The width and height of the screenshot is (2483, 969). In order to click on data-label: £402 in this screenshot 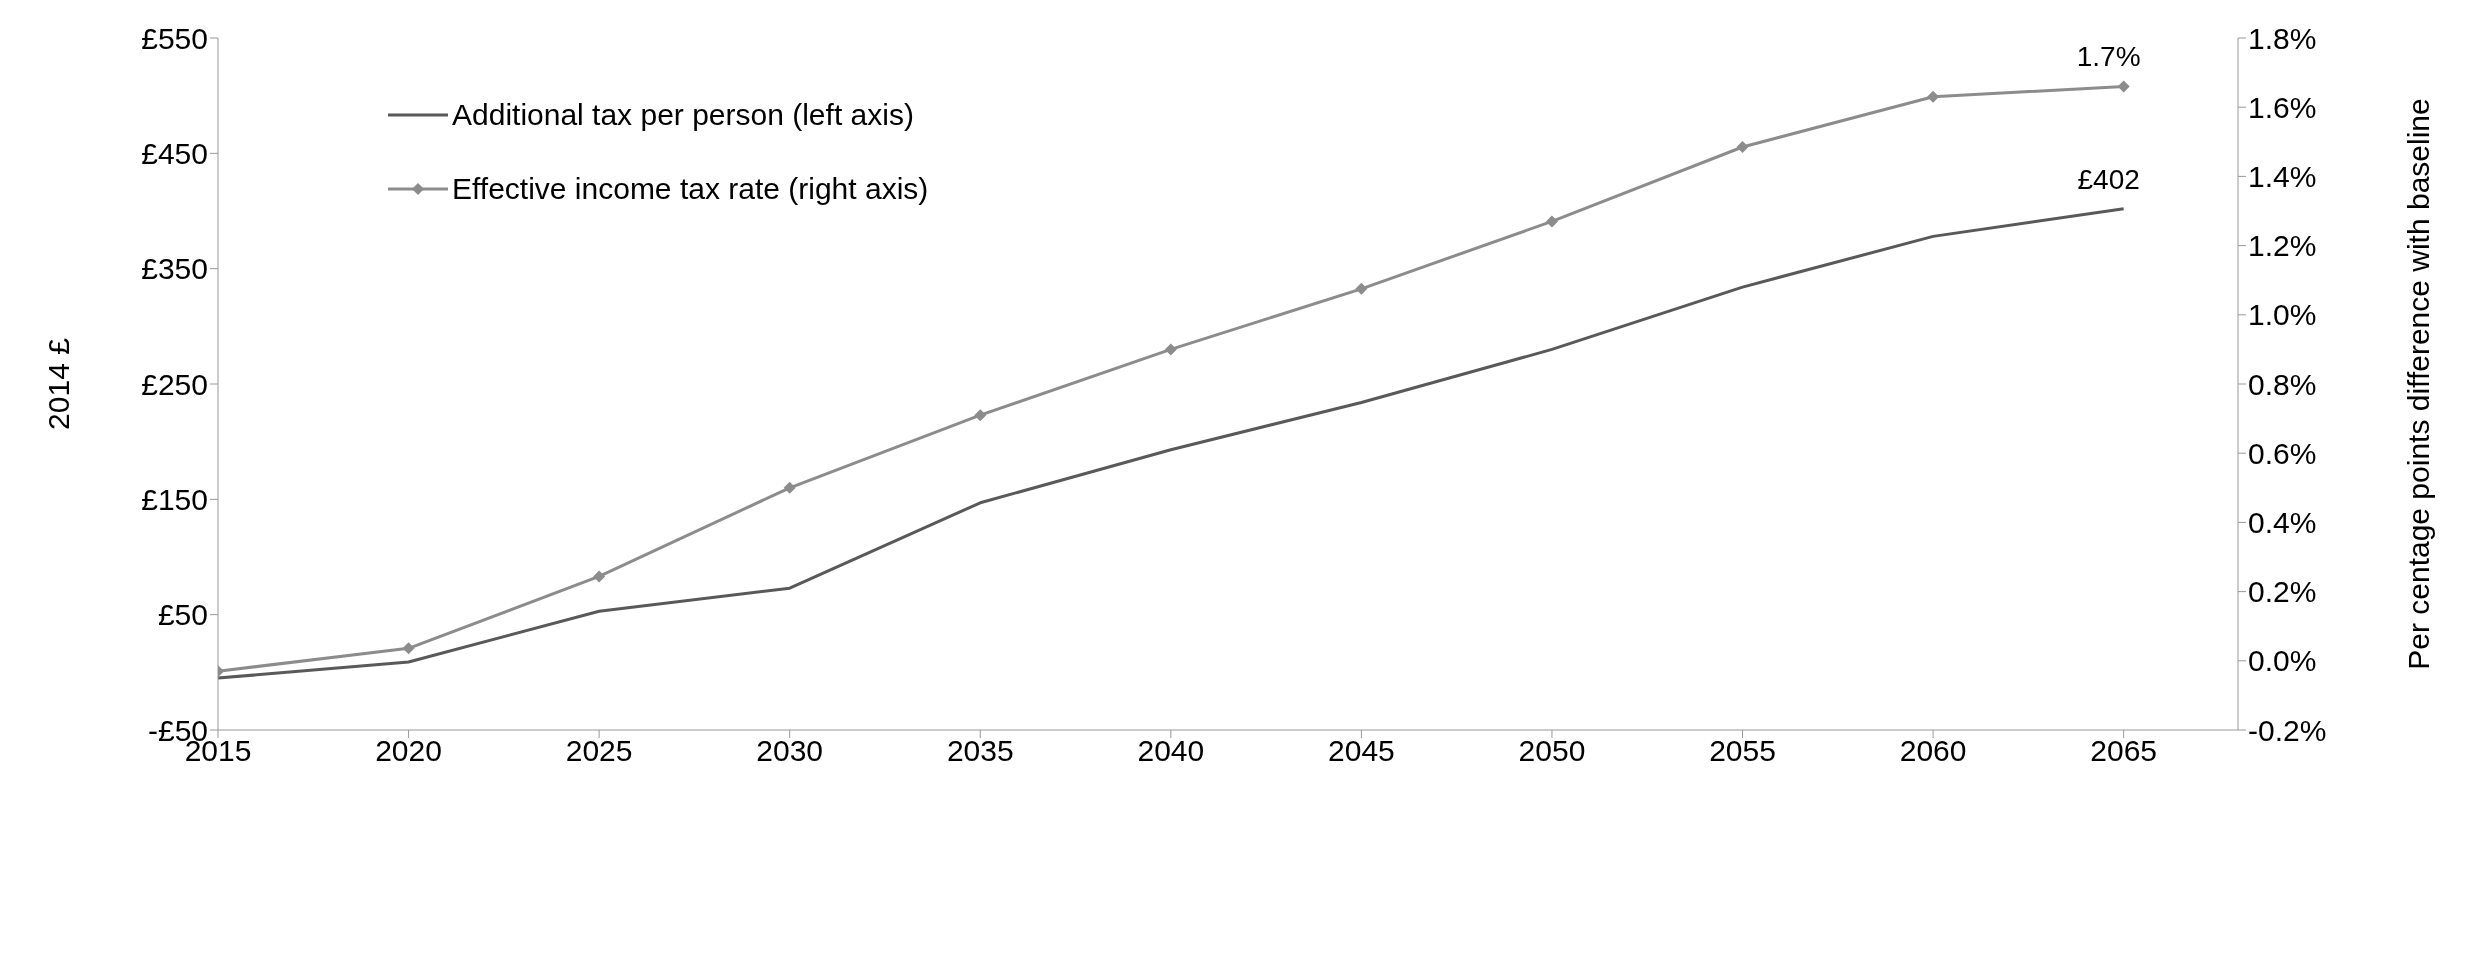, I will do `click(2108, 179)`.